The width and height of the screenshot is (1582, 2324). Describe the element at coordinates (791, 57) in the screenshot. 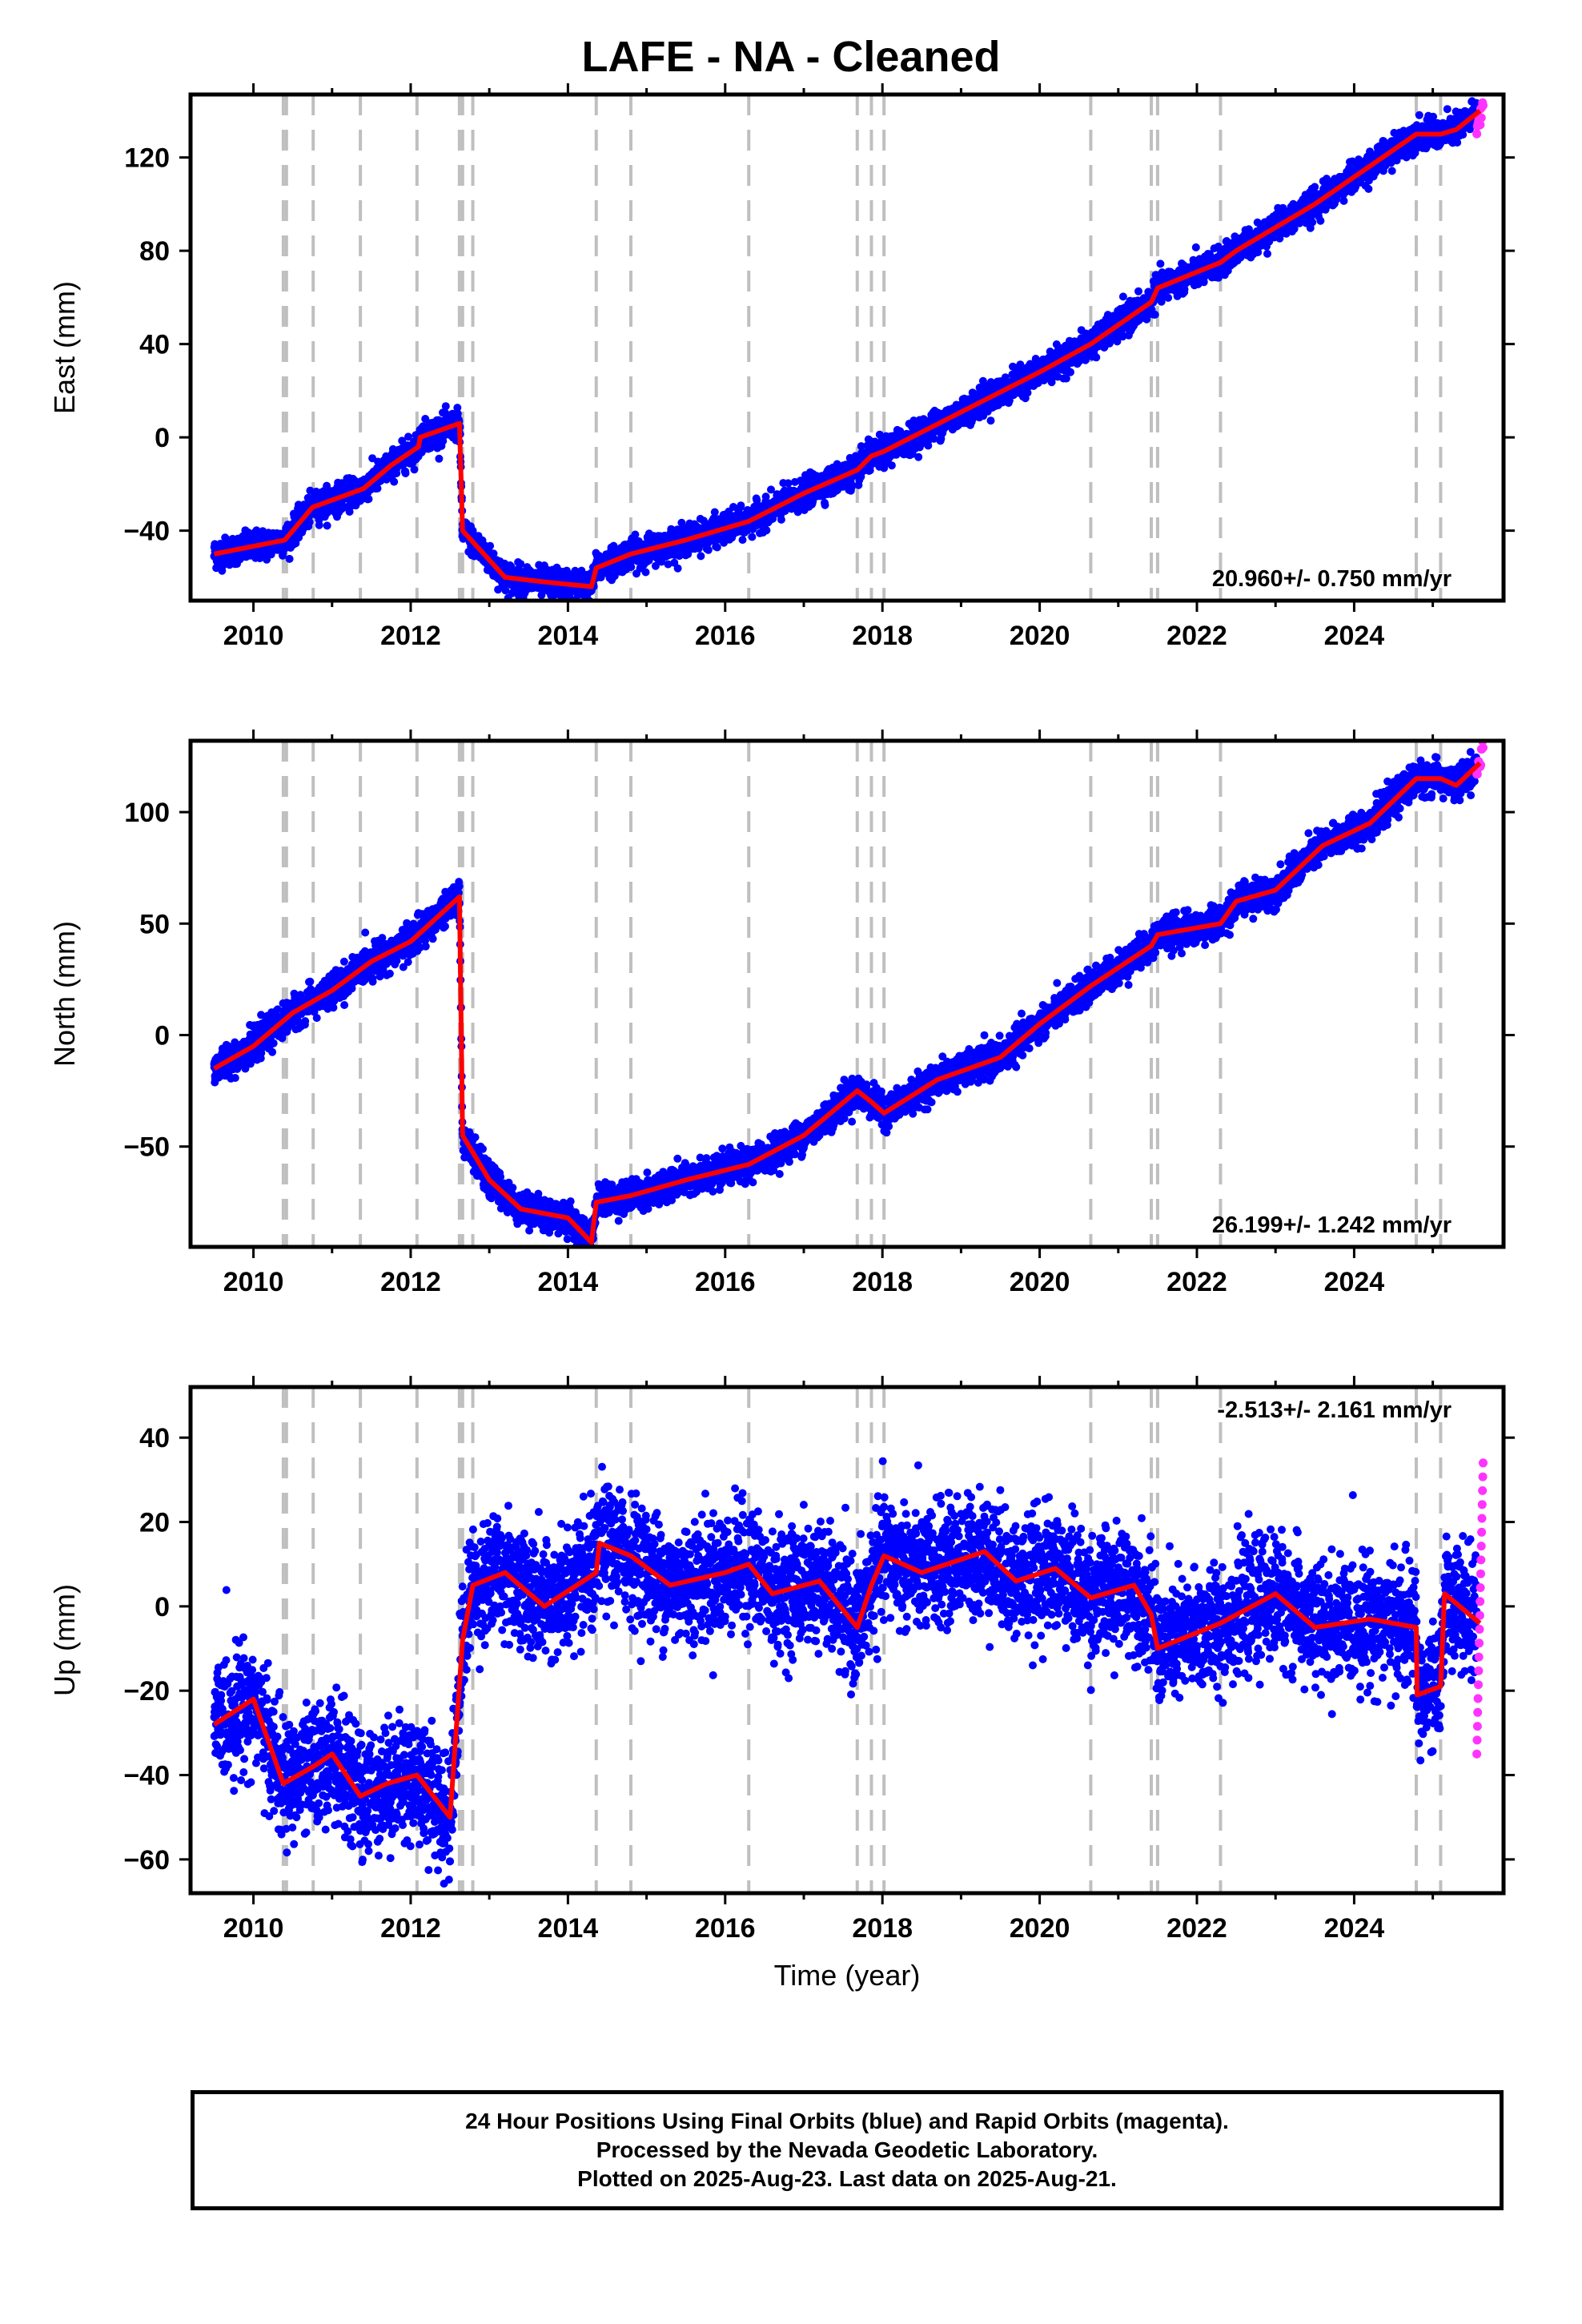

I see `chart-title: LAFE - NA - Cleaned` at that location.